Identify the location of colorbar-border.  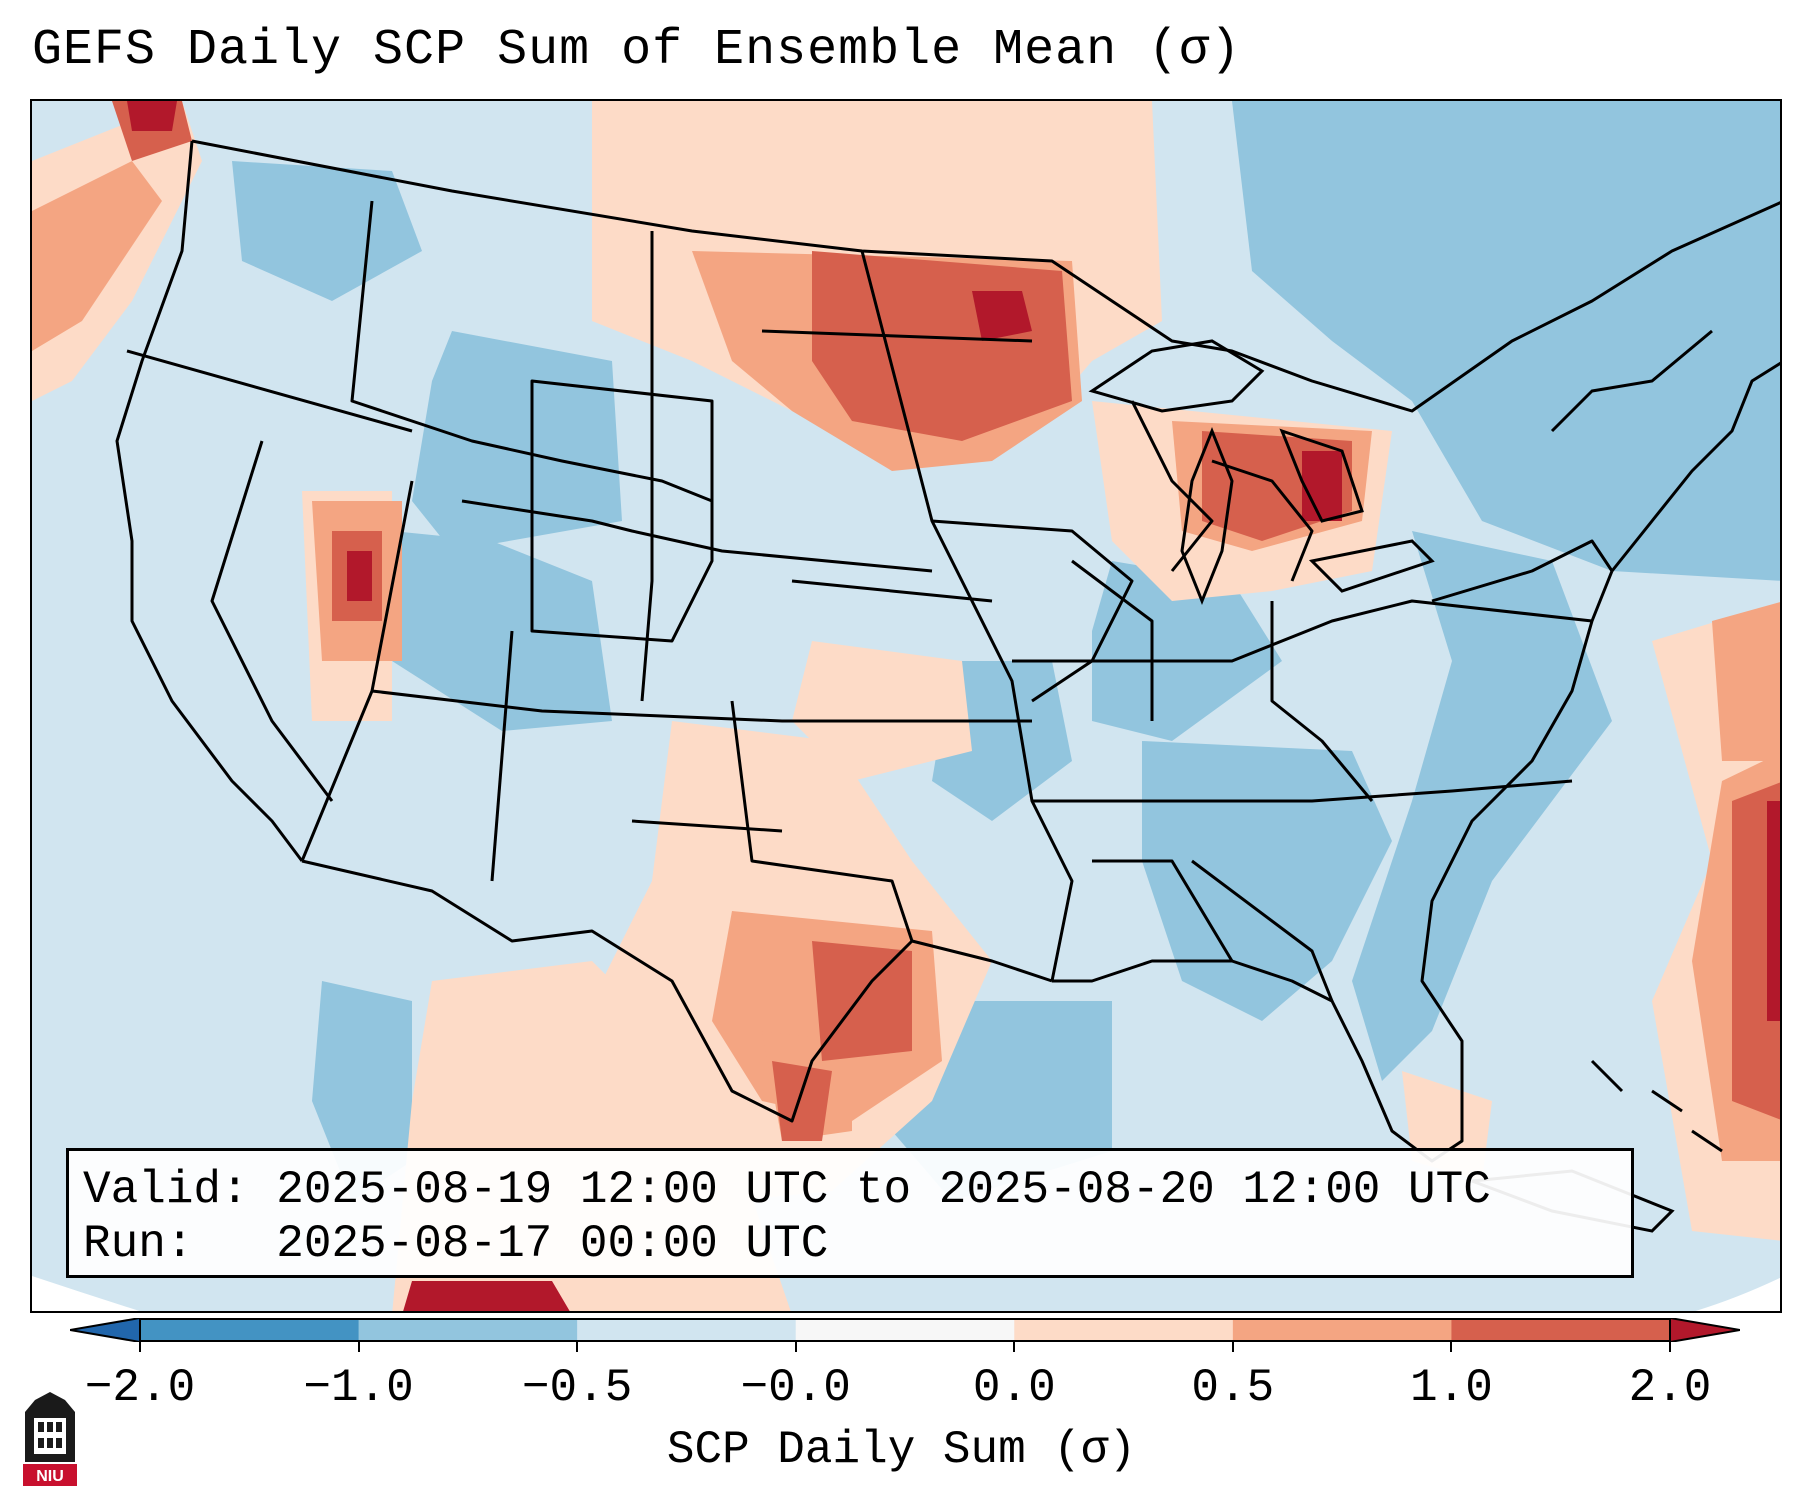
(905, 1330).